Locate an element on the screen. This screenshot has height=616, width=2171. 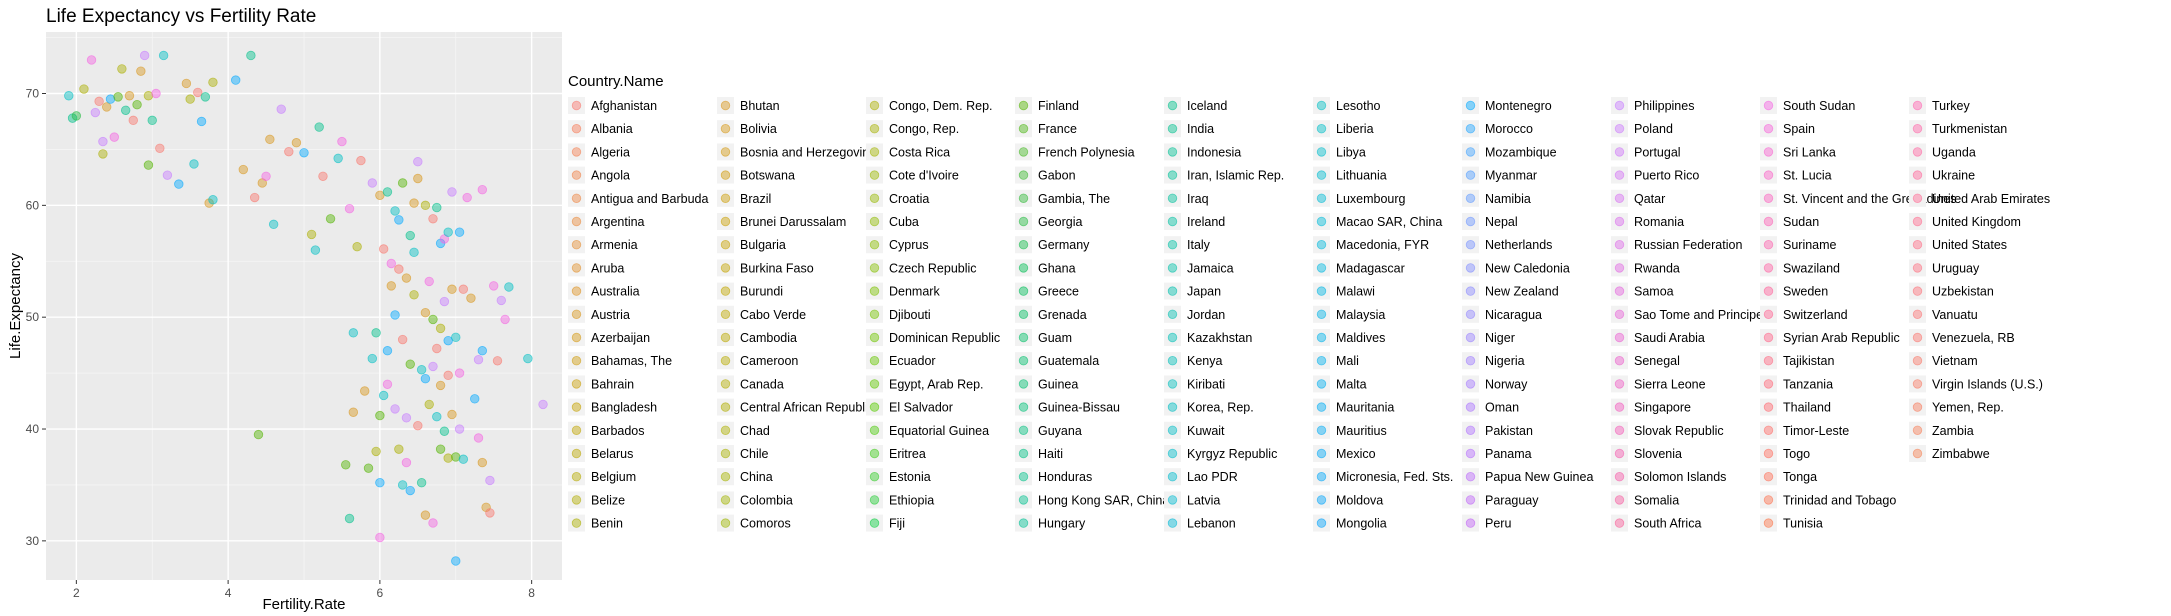
legend-item: Angola is located at coordinates (599, 175).